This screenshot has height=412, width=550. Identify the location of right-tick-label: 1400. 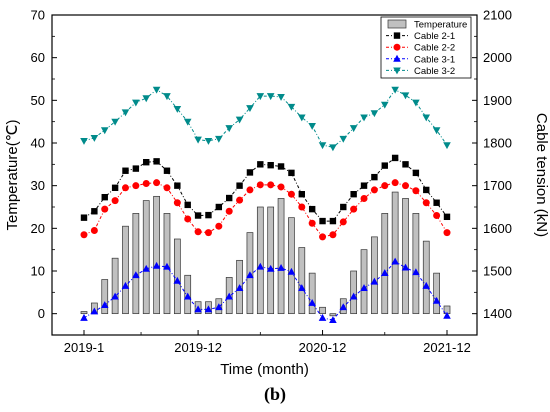
(497, 313).